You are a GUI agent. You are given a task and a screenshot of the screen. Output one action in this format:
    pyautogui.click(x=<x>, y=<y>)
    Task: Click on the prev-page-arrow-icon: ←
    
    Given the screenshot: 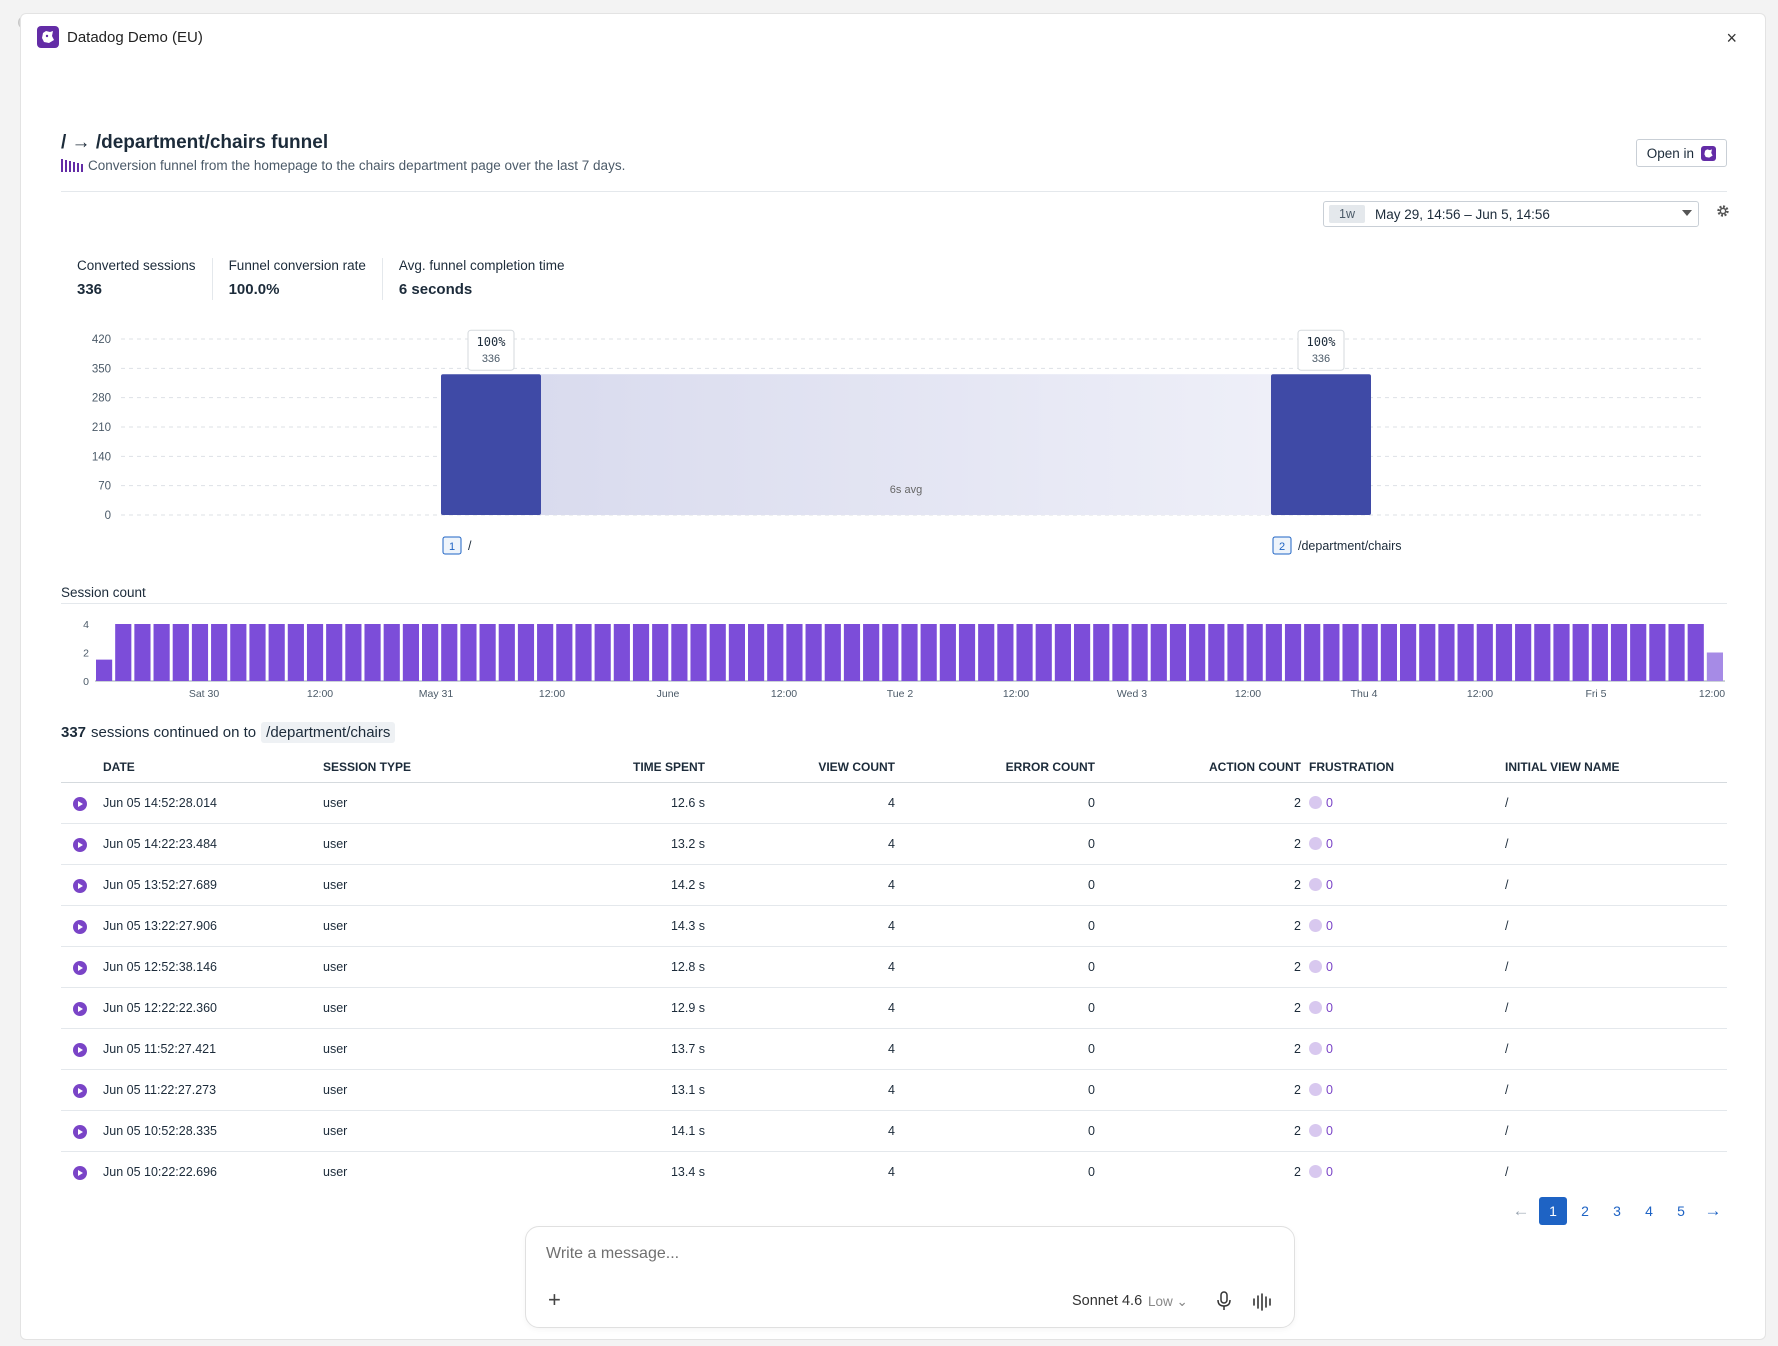 What is the action you would take?
    pyautogui.click(x=1521, y=1210)
    